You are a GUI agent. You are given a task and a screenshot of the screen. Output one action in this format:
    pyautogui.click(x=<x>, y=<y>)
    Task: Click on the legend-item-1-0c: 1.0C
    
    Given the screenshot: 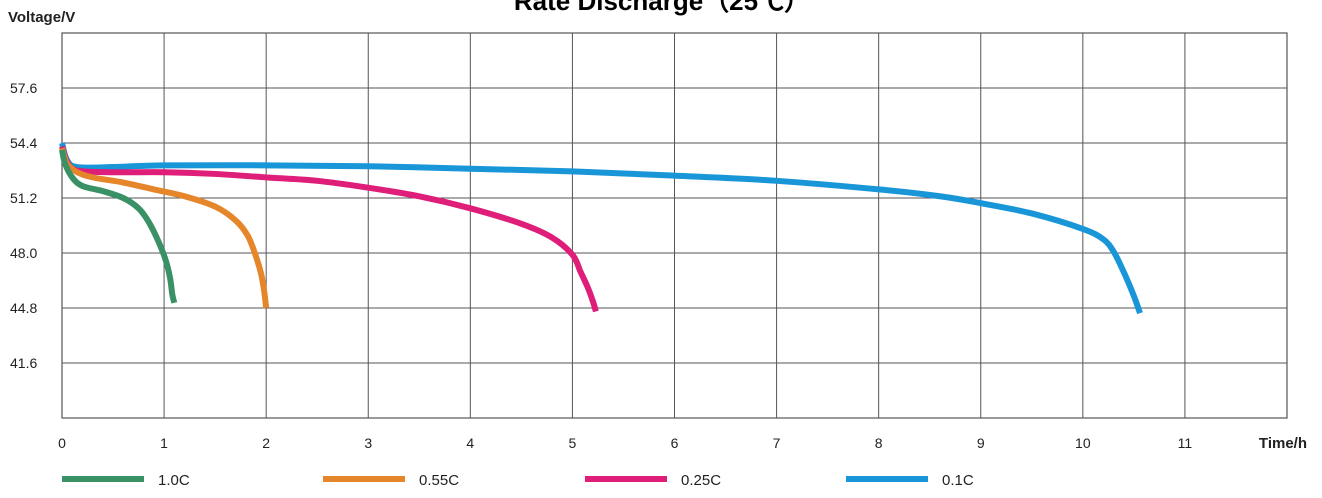 What is the action you would take?
    pyautogui.click(x=126, y=480)
    